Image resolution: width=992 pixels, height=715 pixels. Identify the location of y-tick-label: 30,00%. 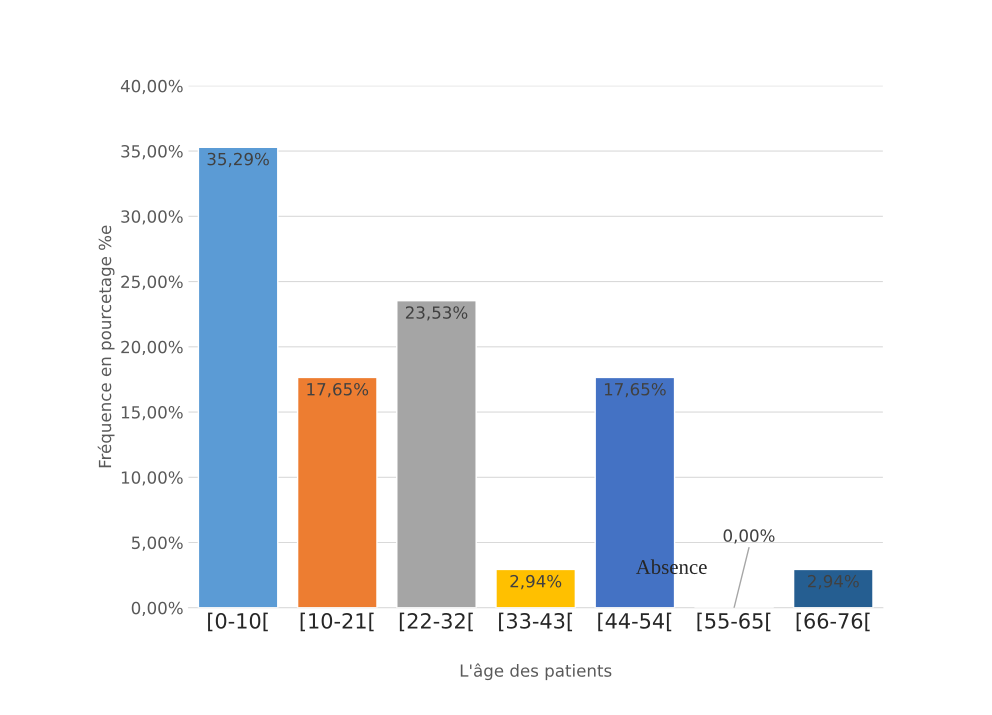
(152, 217).